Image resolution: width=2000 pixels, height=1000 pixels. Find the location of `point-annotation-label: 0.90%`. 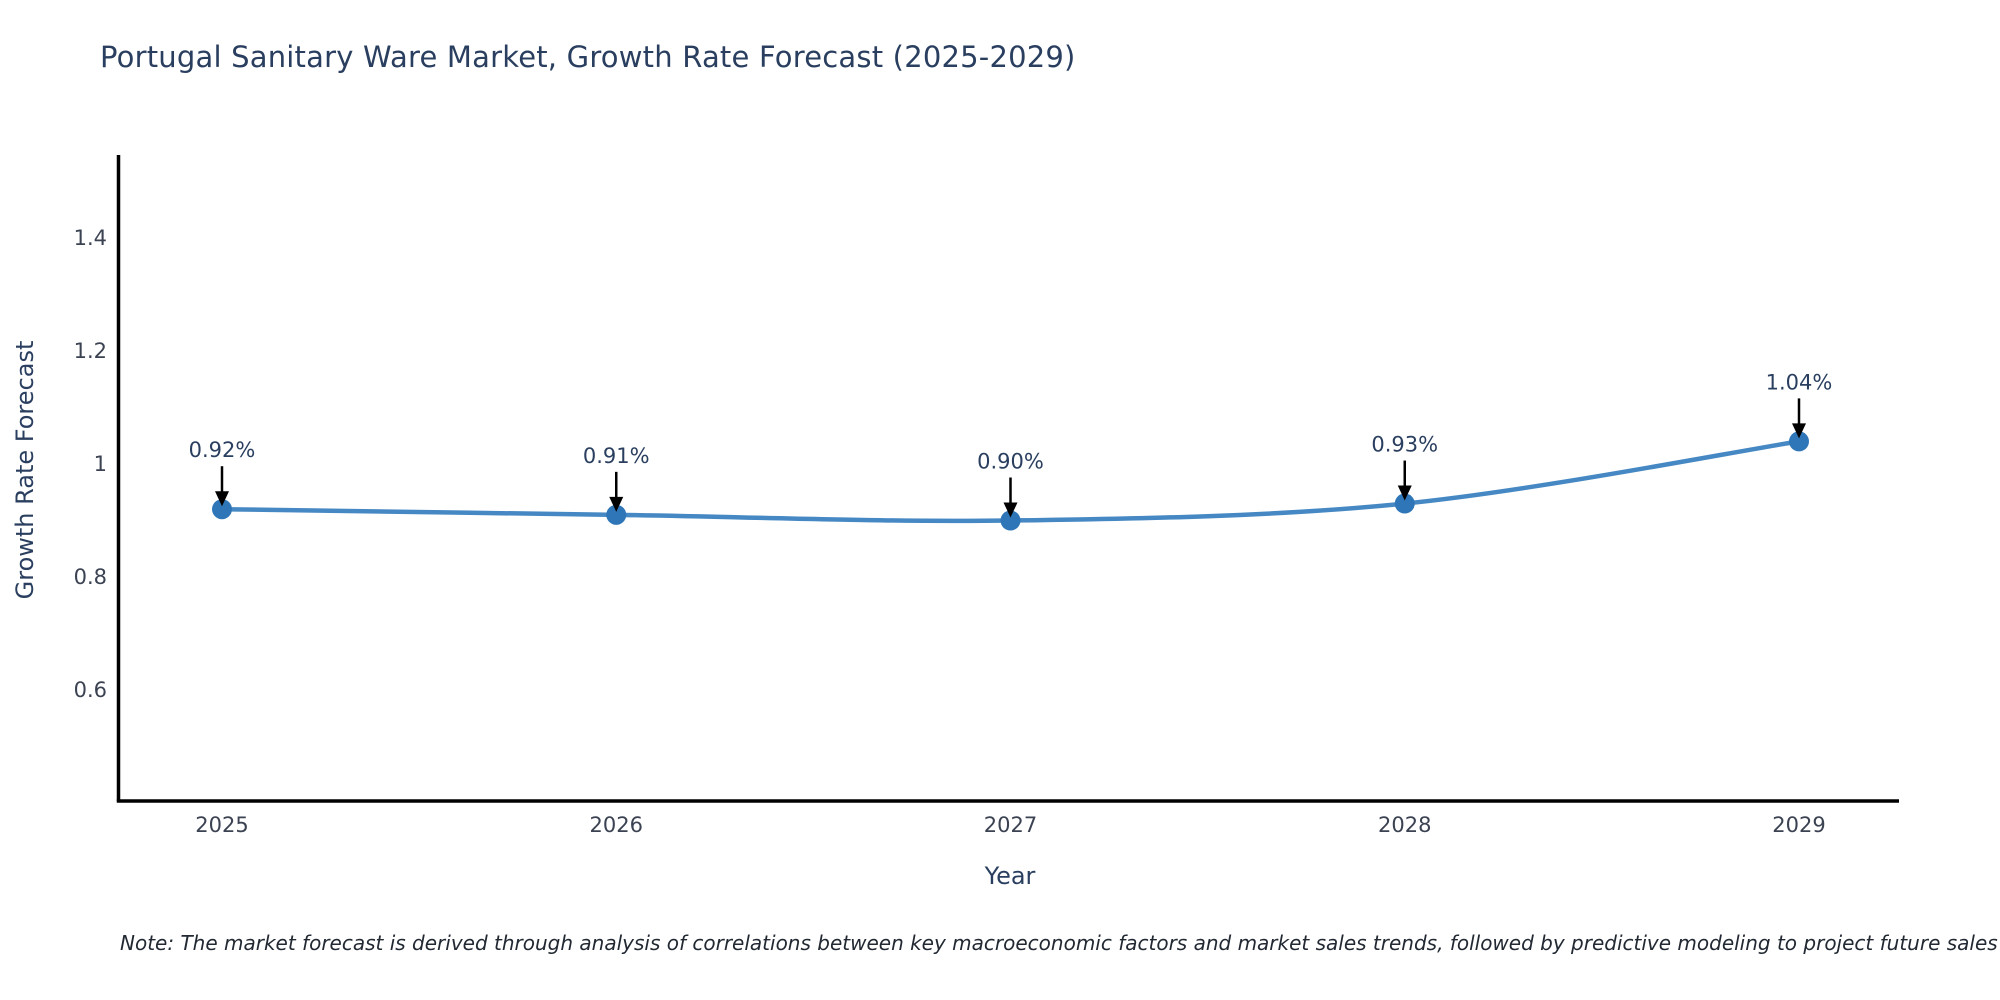

point-annotation-label: 0.90% is located at coordinates (1010, 462).